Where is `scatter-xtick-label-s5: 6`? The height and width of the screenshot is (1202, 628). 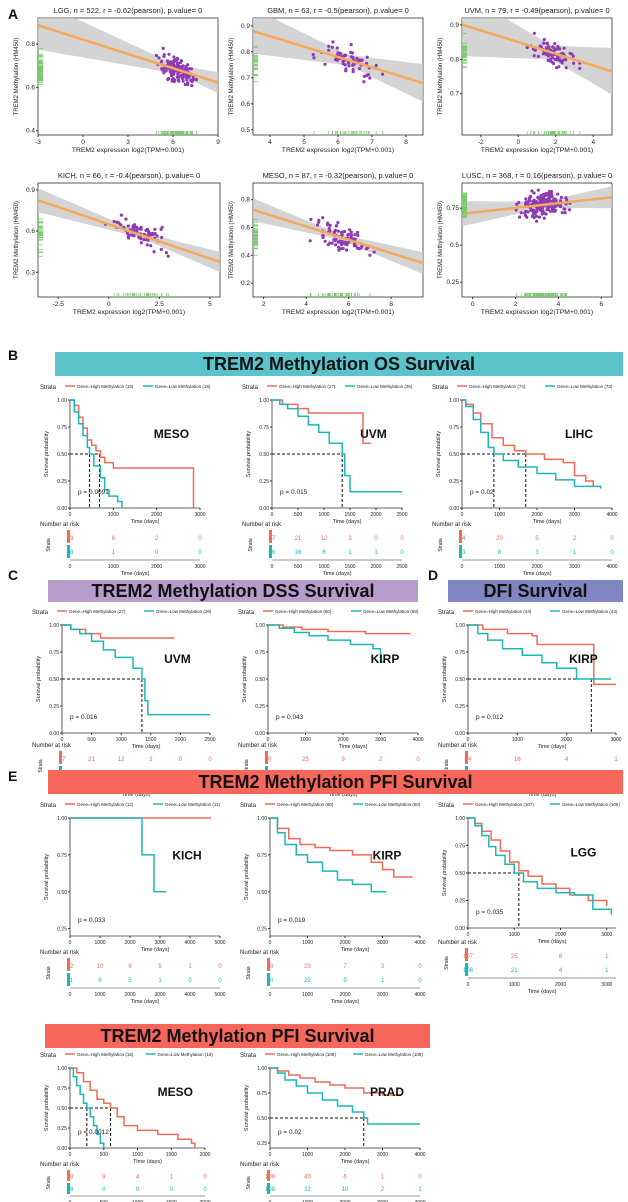 scatter-xtick-label-s5: 6 is located at coordinates (349, 304).